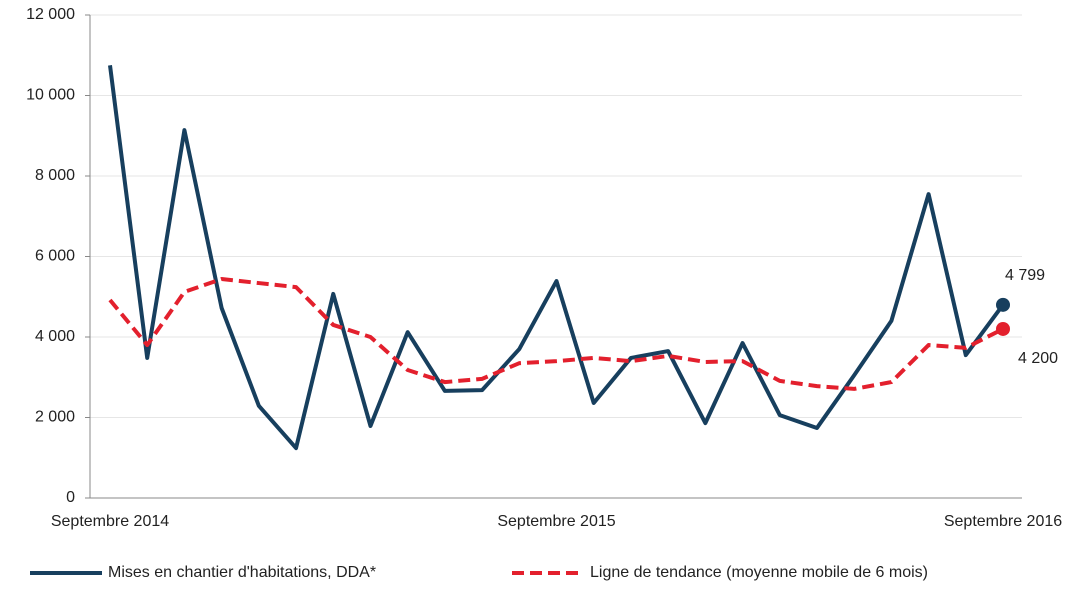 The width and height of the screenshot is (1091, 590). What do you see at coordinates (50, 14) in the screenshot?
I see `y-tick-label: 12 000` at bounding box center [50, 14].